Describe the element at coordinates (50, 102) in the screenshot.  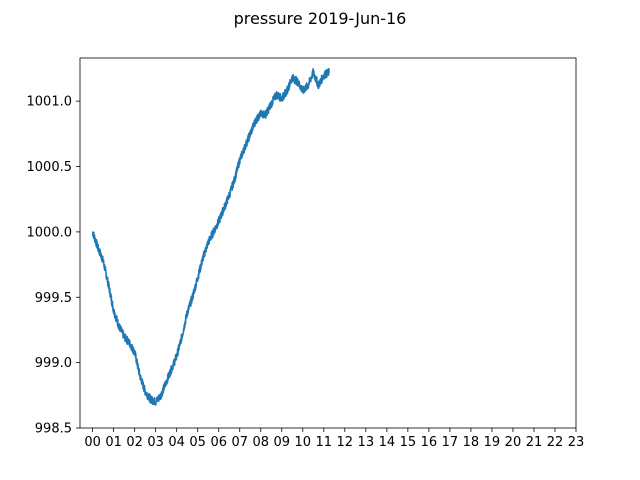
I see `y-tick-label: 1001.0` at that location.